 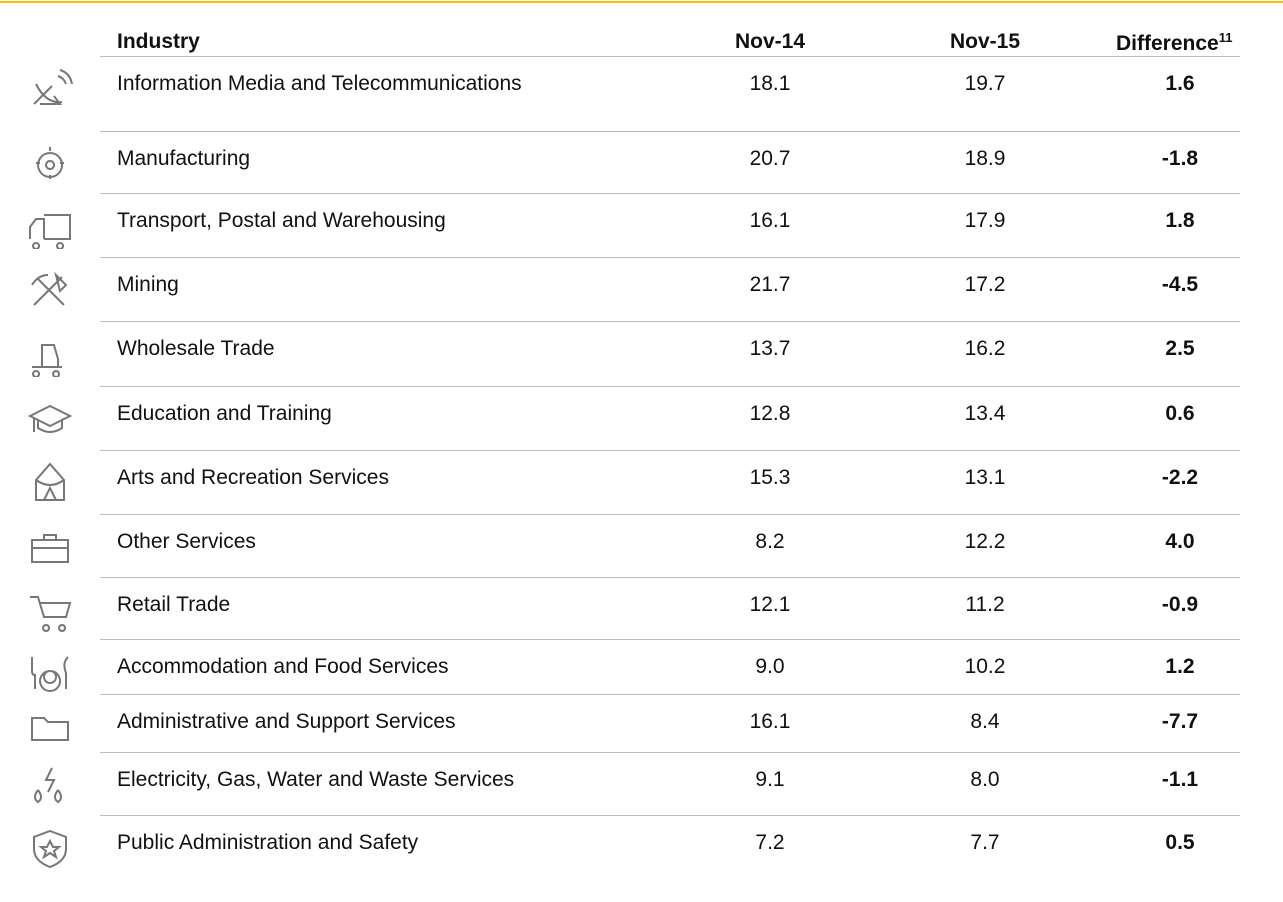 What do you see at coordinates (1180, 413) in the screenshot?
I see `difference-value: 0.6` at bounding box center [1180, 413].